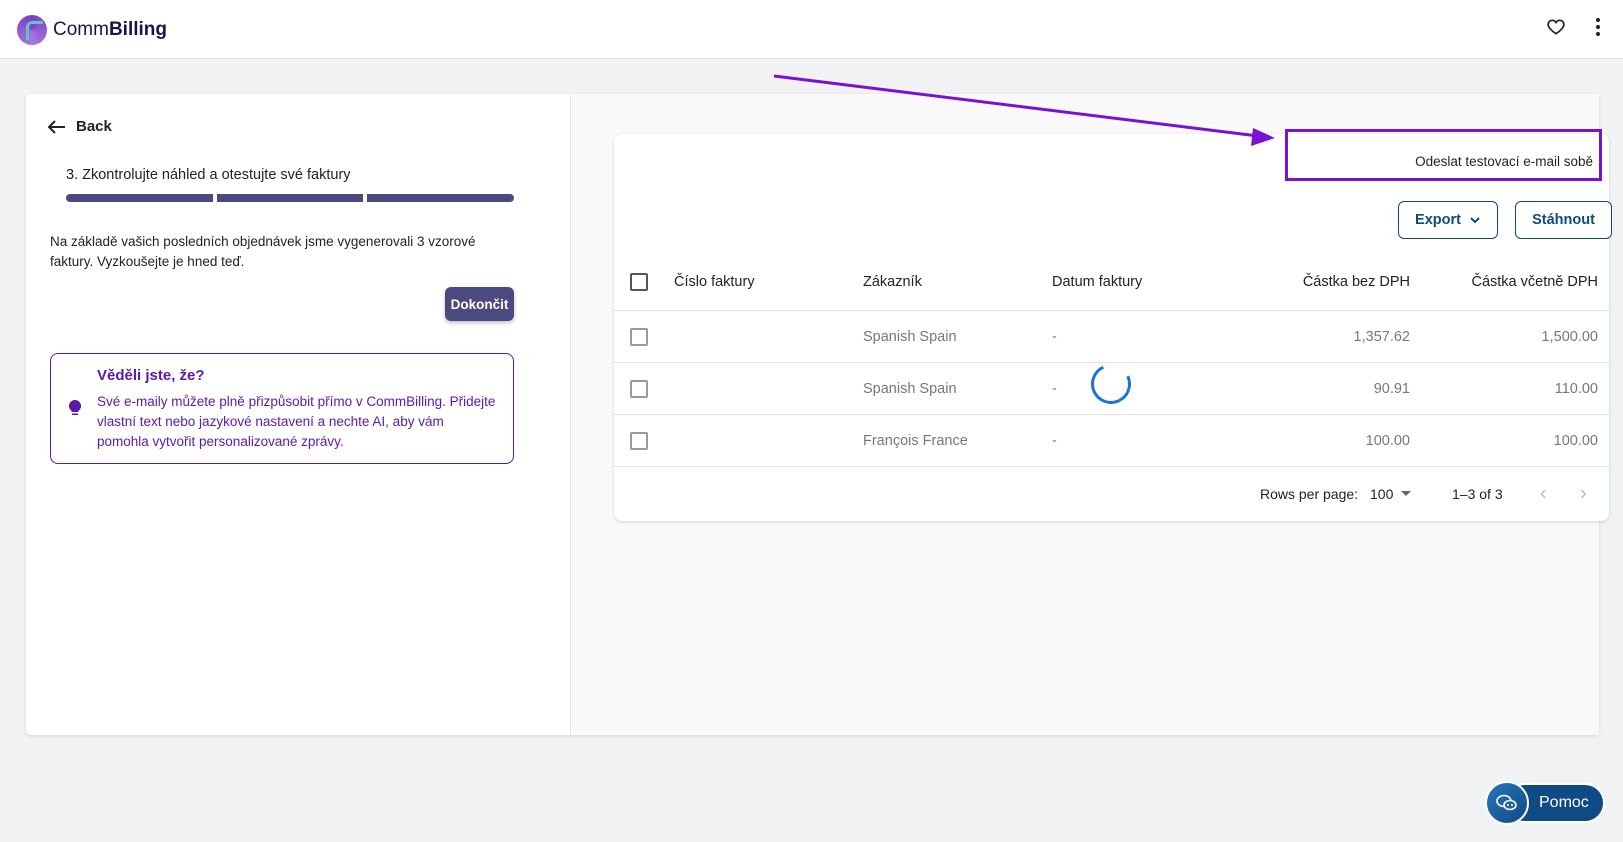 The width and height of the screenshot is (1623, 842). I want to click on chat-icon, so click(1507, 803).